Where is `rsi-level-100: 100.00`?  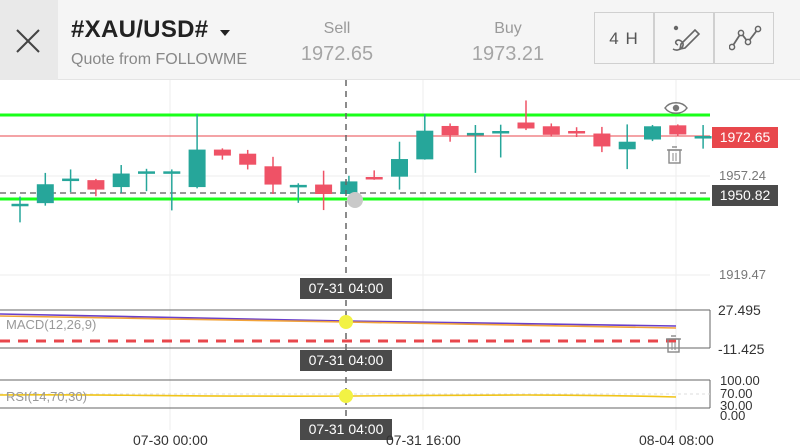
rsi-level-100: 100.00 is located at coordinates (740, 380).